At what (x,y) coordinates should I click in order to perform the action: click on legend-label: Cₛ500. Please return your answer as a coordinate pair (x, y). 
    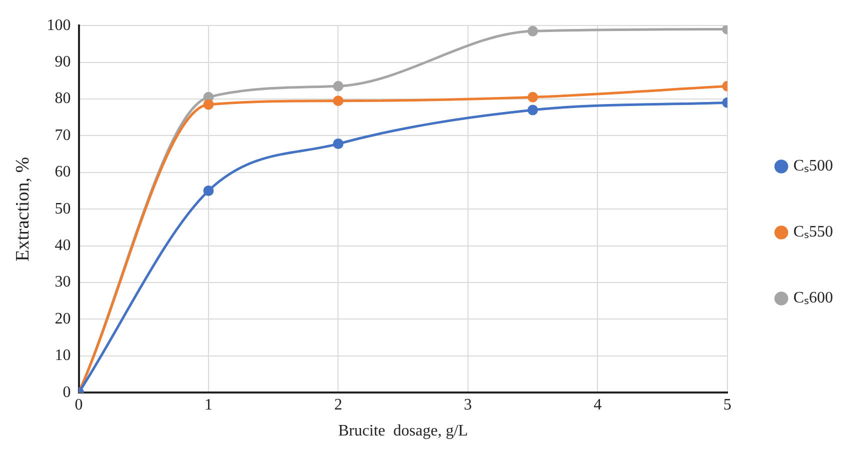
    Looking at the image, I should click on (813, 166).